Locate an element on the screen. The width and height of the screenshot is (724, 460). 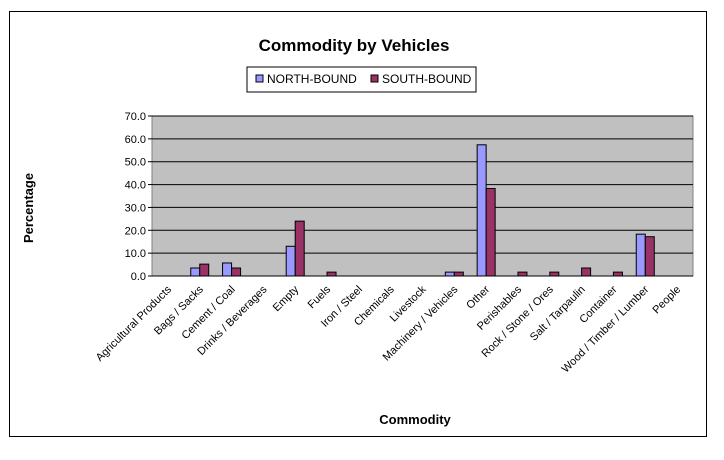
y-tick-label: 50.0 is located at coordinates (135, 163).